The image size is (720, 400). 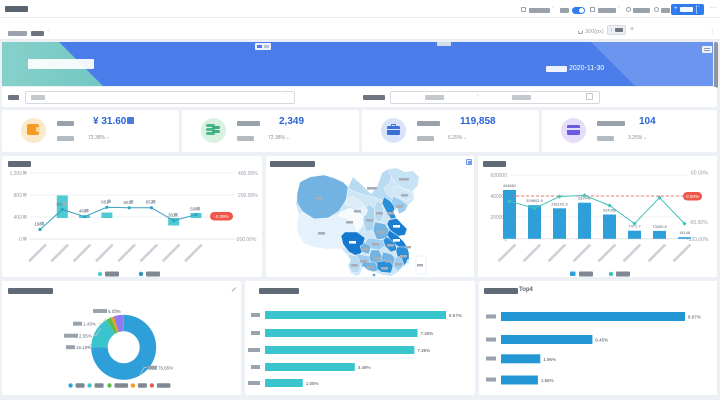 I want to click on svg-text: 6.45%, so click(x=601, y=340).